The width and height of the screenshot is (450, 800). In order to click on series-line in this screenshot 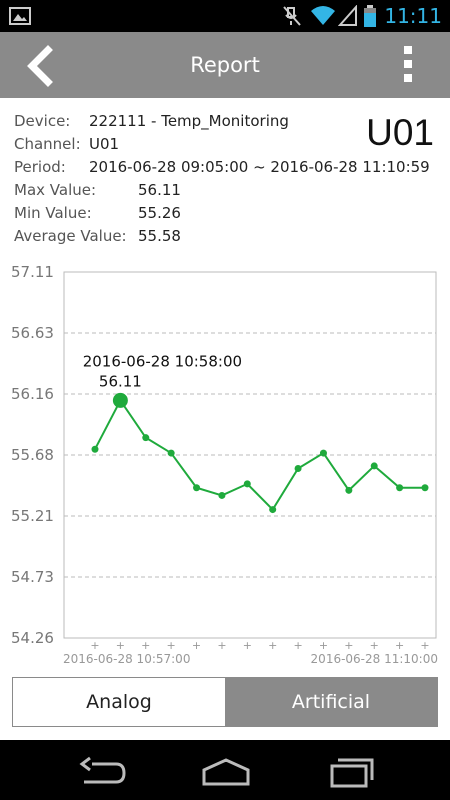, I will do `click(259, 455)`.